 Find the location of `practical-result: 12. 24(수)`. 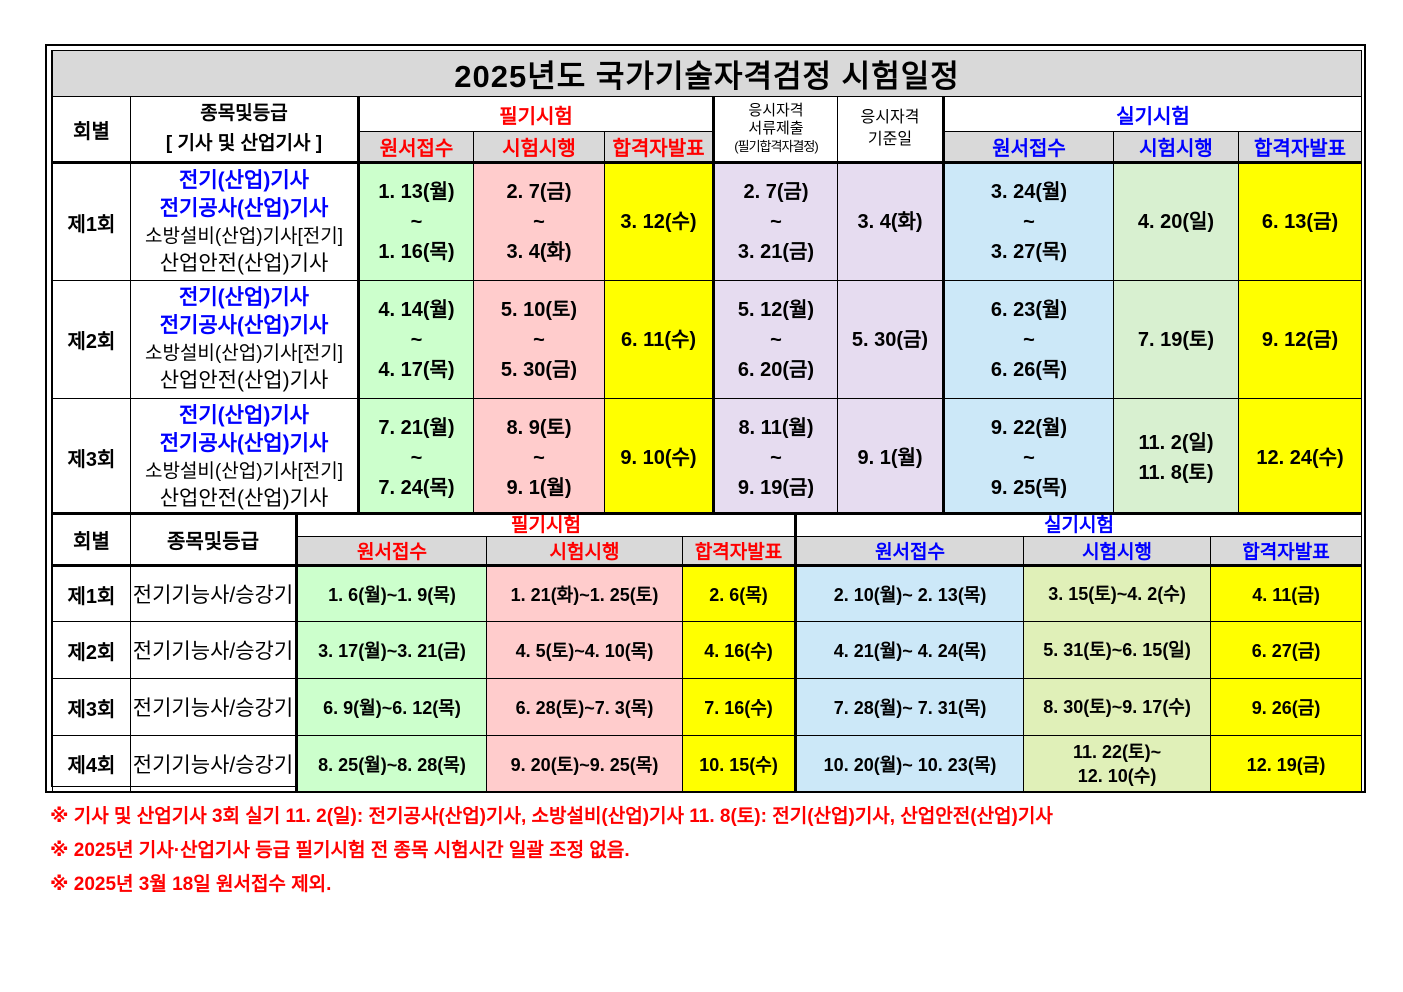

practical-result: 12. 24(수) is located at coordinates (1300, 457).